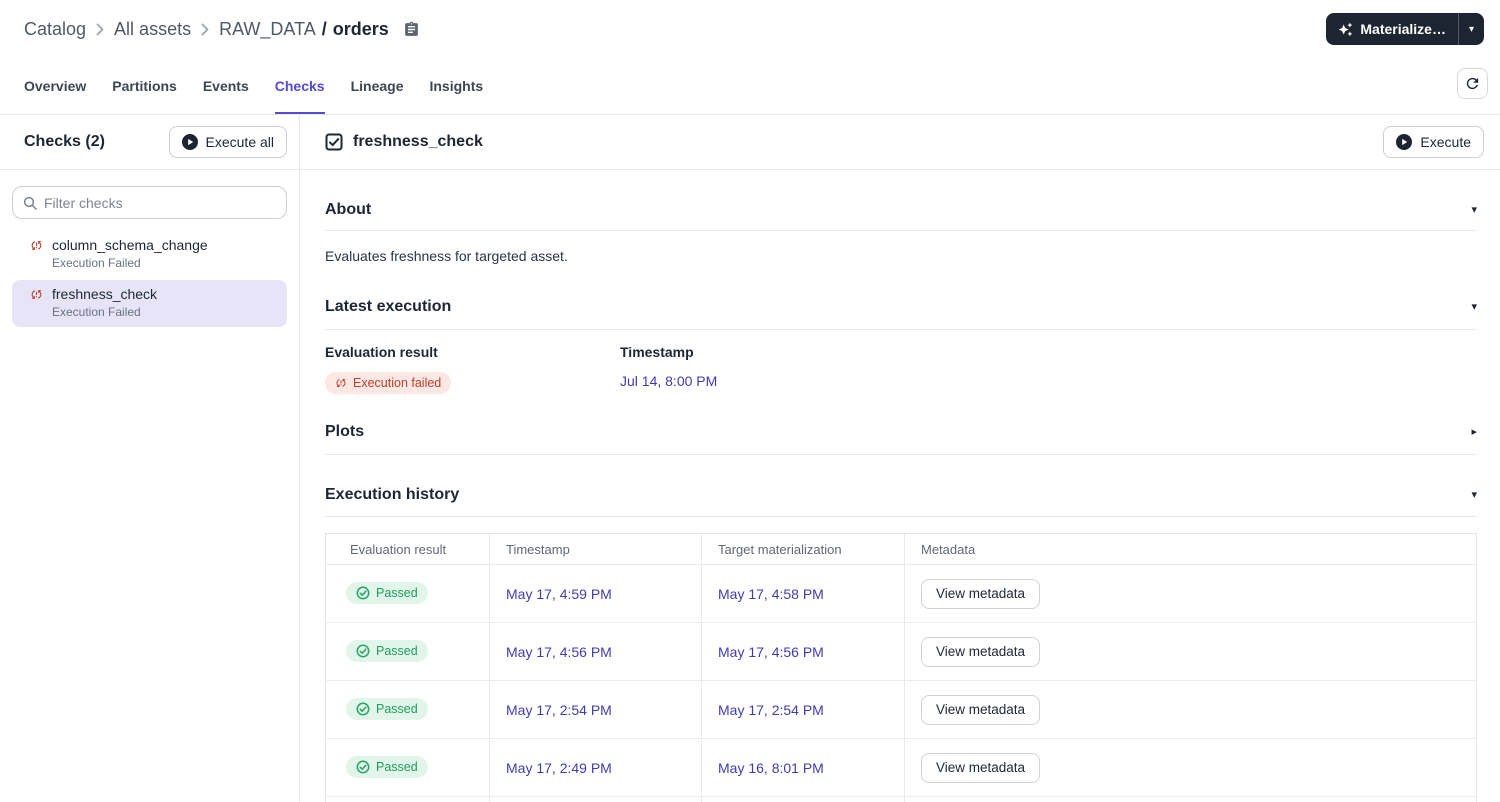  What do you see at coordinates (64, 141) in the screenshot?
I see `checks-count-title: Checks (2)` at bounding box center [64, 141].